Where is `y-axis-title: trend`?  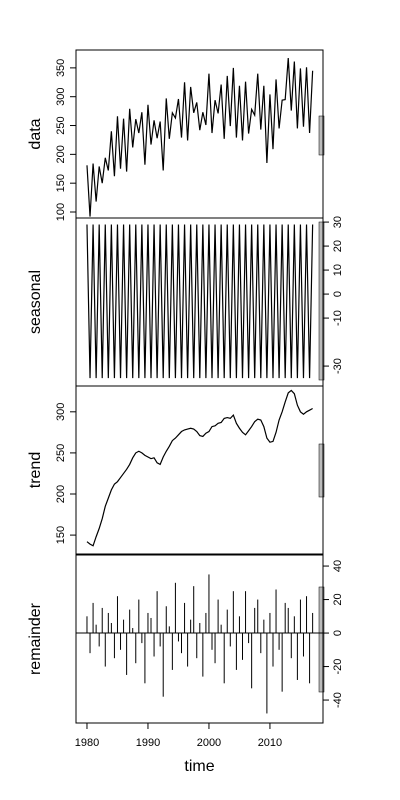
y-axis-title: trend is located at coordinates (35, 470).